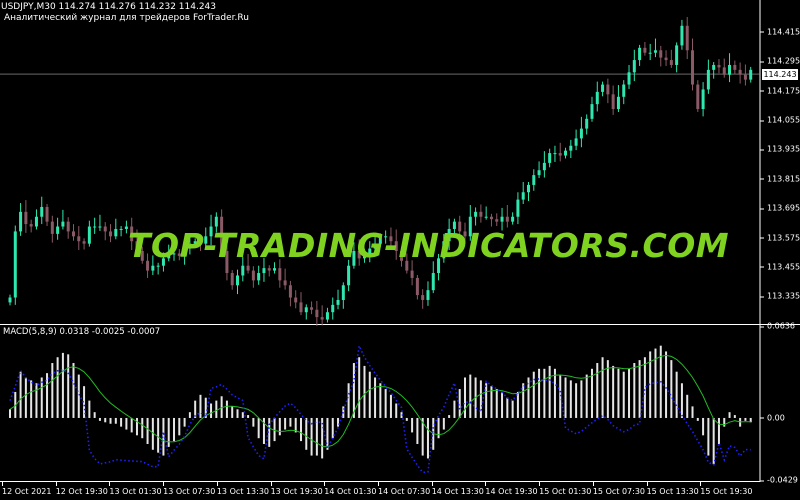 Image resolution: width=800 pixels, height=500 pixels. Describe the element at coordinates (242, 489) in the screenshot. I see `time-label: 13 Oct 13:30` at that location.